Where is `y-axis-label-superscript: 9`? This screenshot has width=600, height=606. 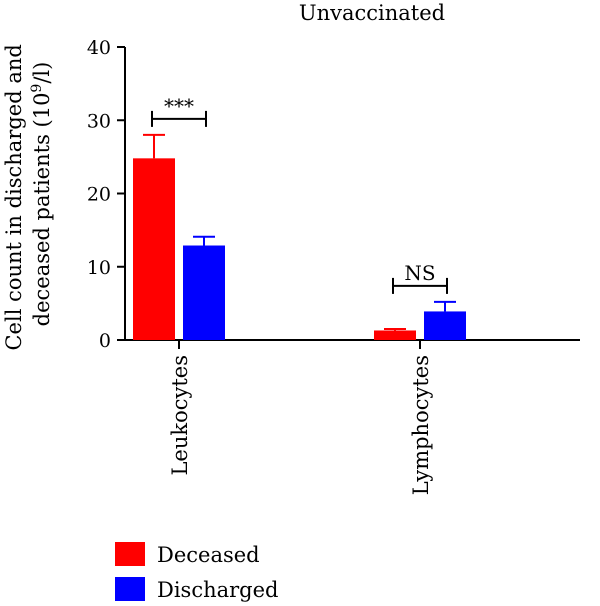
y-axis-label-superscript: 9 is located at coordinates (37, 88).